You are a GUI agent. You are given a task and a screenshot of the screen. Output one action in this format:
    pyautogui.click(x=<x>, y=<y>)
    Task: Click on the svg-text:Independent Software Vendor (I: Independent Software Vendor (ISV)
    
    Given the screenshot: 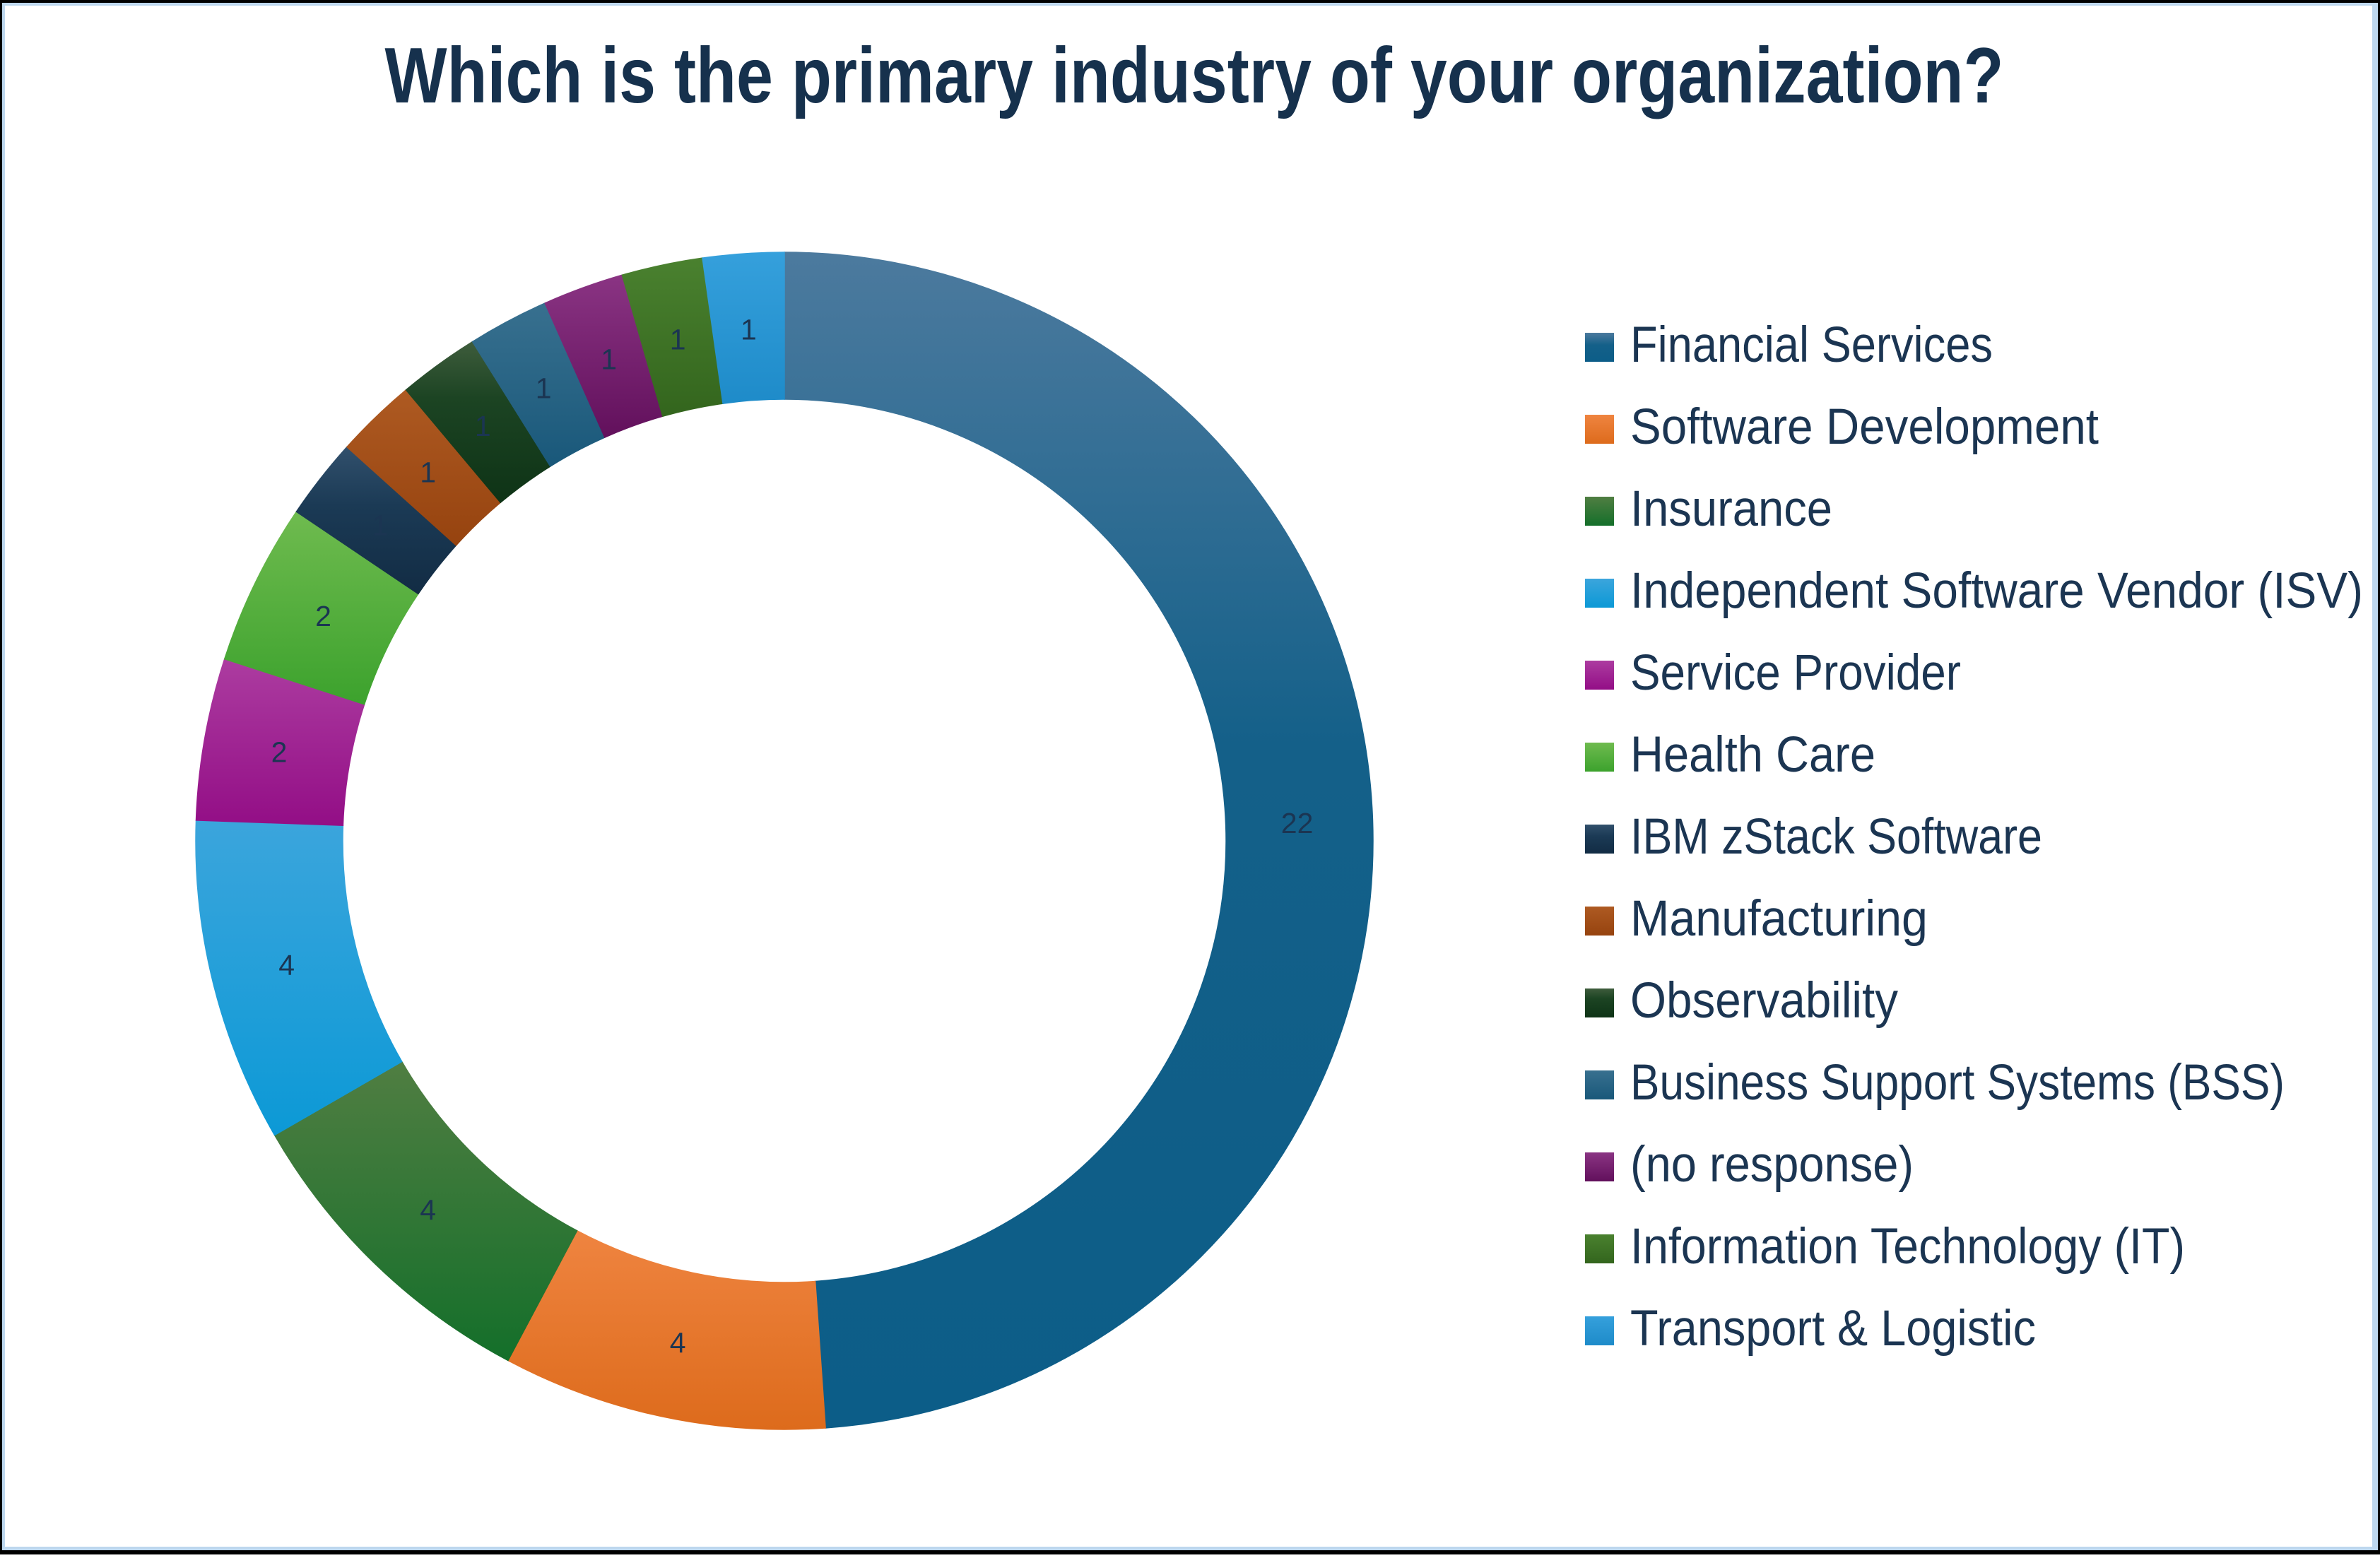 What is the action you would take?
    pyautogui.click(x=1997, y=591)
    